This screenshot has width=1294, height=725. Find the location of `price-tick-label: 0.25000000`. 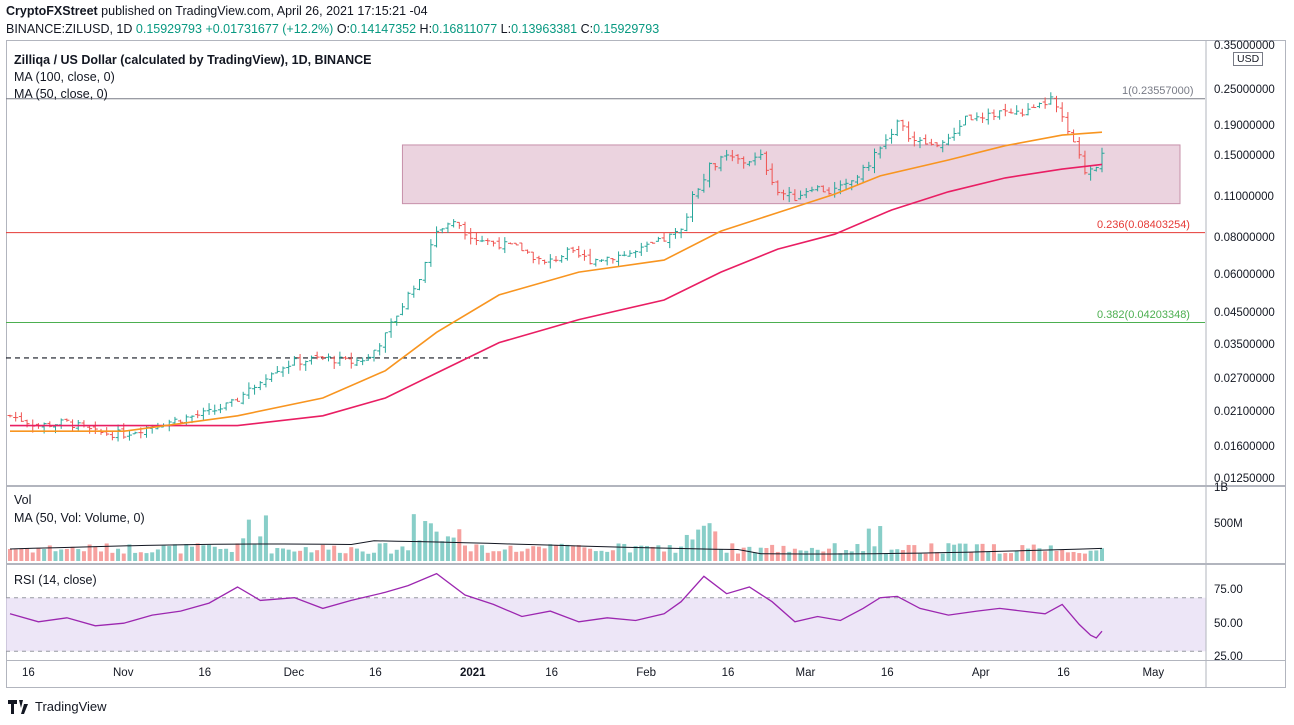

price-tick-label: 0.25000000 is located at coordinates (1244, 90).